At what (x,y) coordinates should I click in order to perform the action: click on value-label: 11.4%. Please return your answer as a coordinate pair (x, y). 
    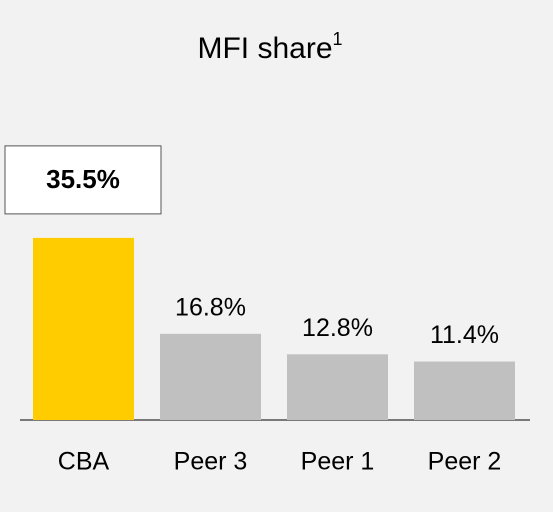
    Looking at the image, I should click on (464, 335).